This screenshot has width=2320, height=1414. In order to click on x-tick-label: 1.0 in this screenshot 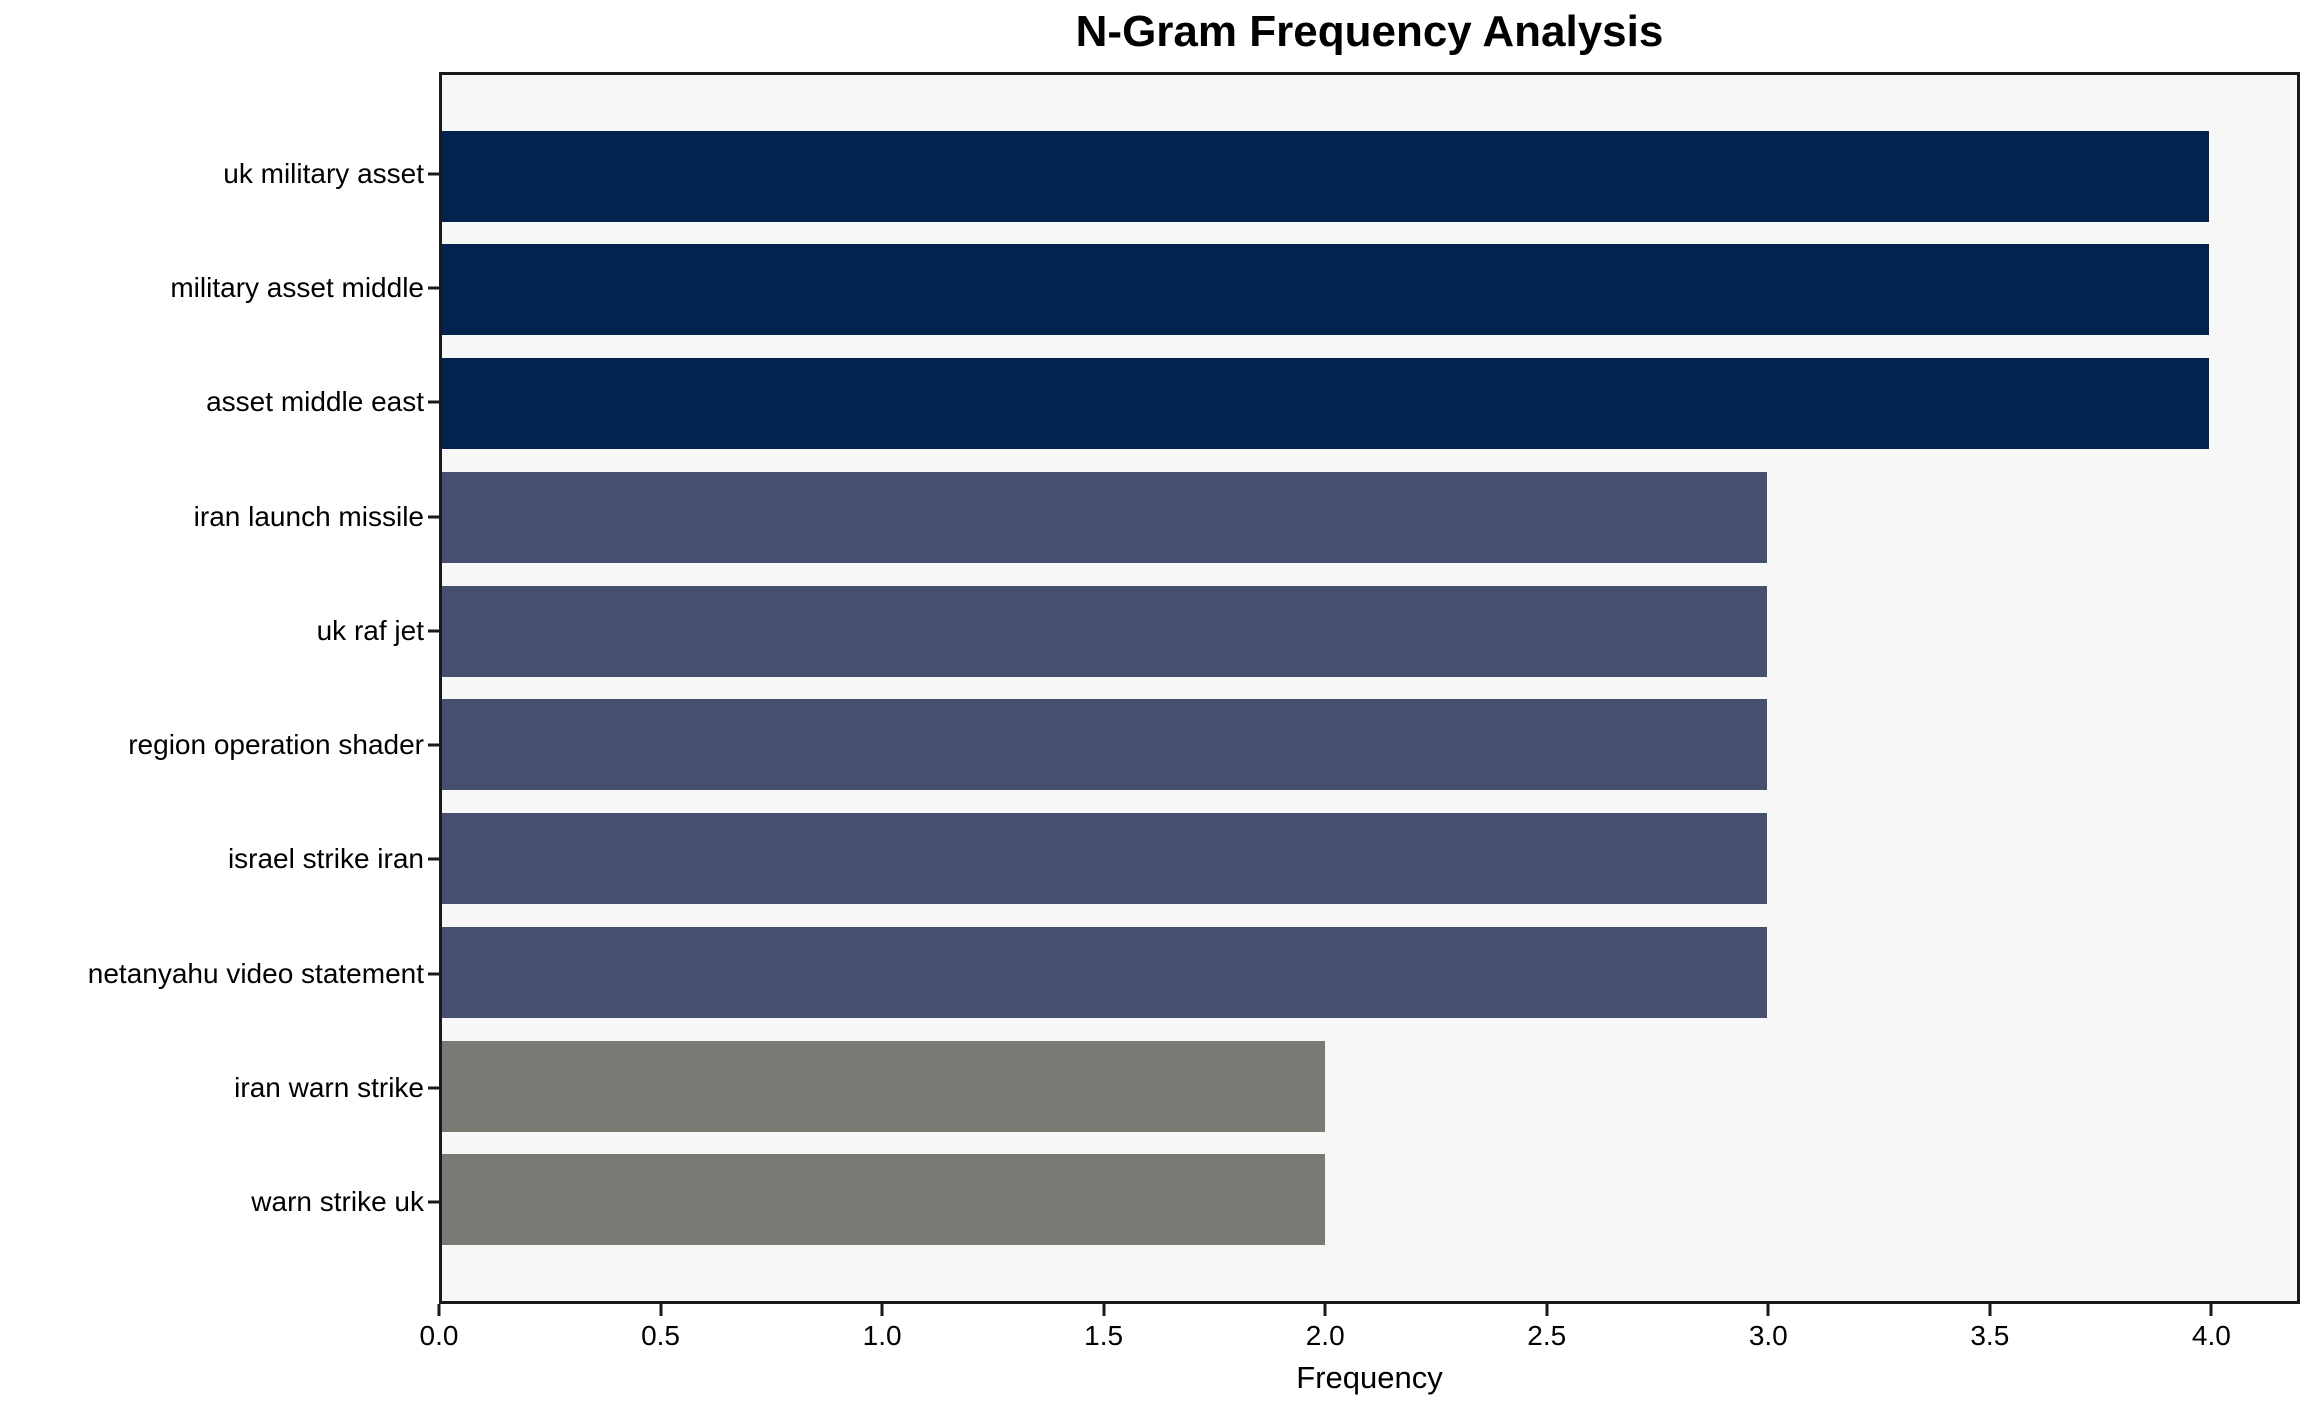, I will do `click(882, 1335)`.